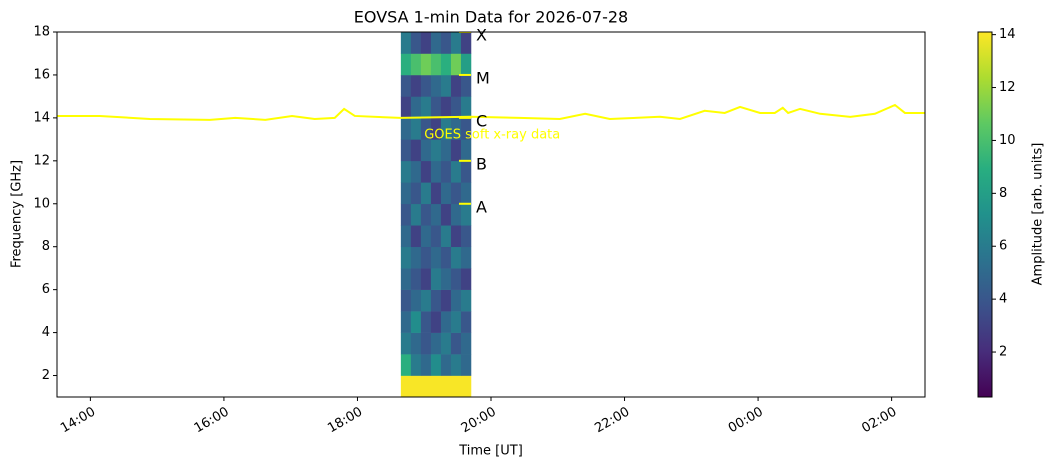  I want to click on chart-title: EOVSA 1-min Data for 2026-07-28, so click(491, 17).